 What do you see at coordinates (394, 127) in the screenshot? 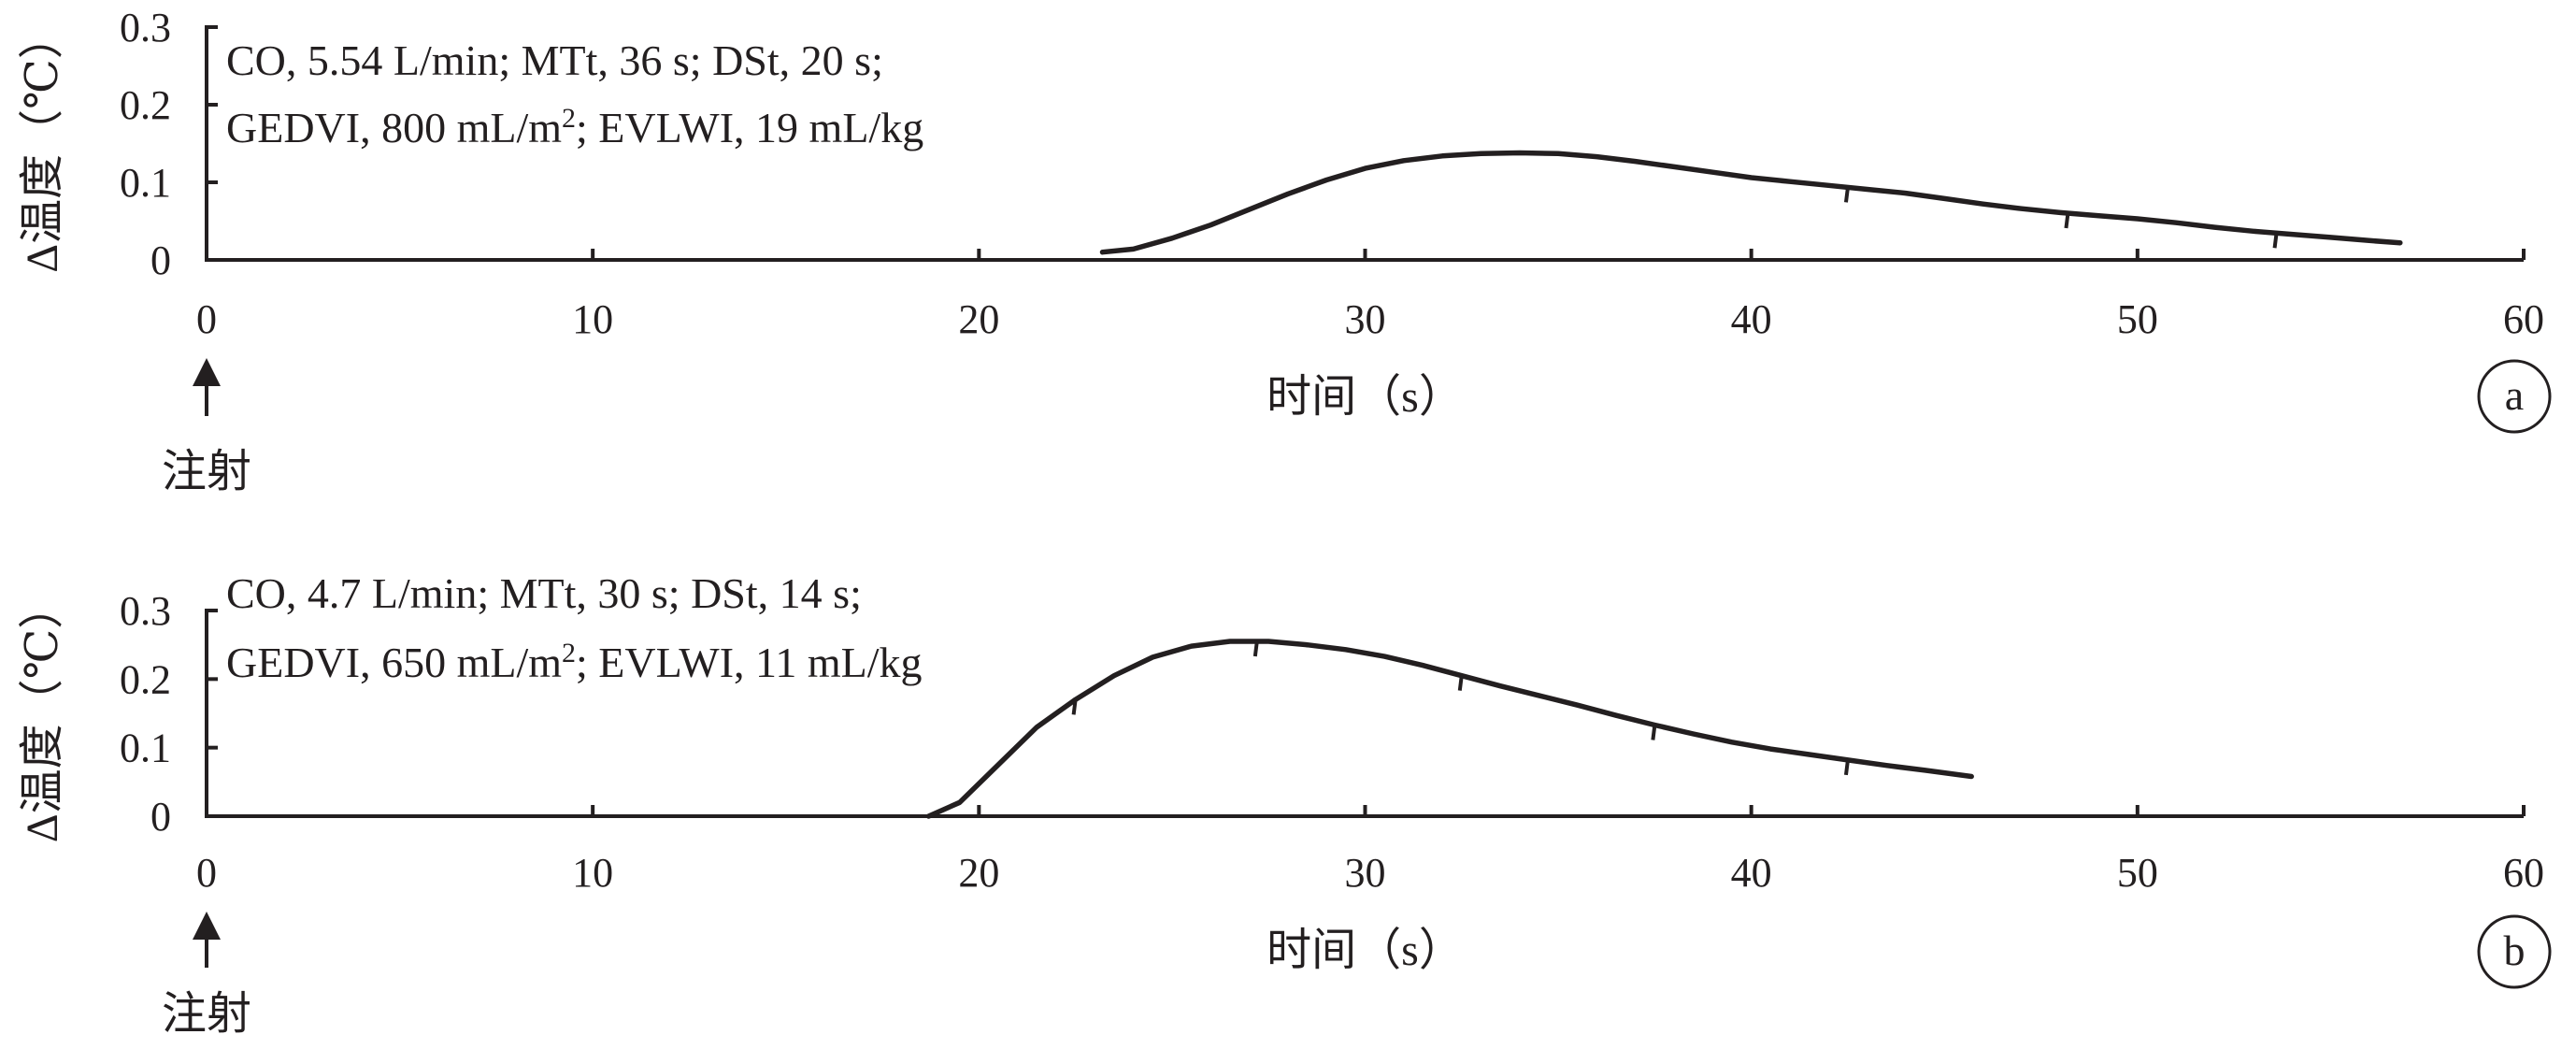
I see `annotation-gedvi: GEDVI, 800 mL/m` at bounding box center [394, 127].